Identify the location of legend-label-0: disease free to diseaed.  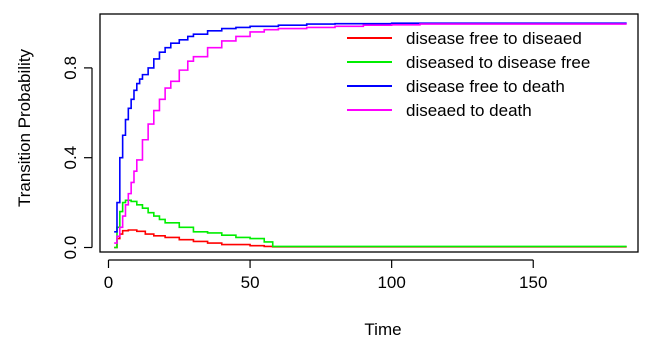
(494, 38).